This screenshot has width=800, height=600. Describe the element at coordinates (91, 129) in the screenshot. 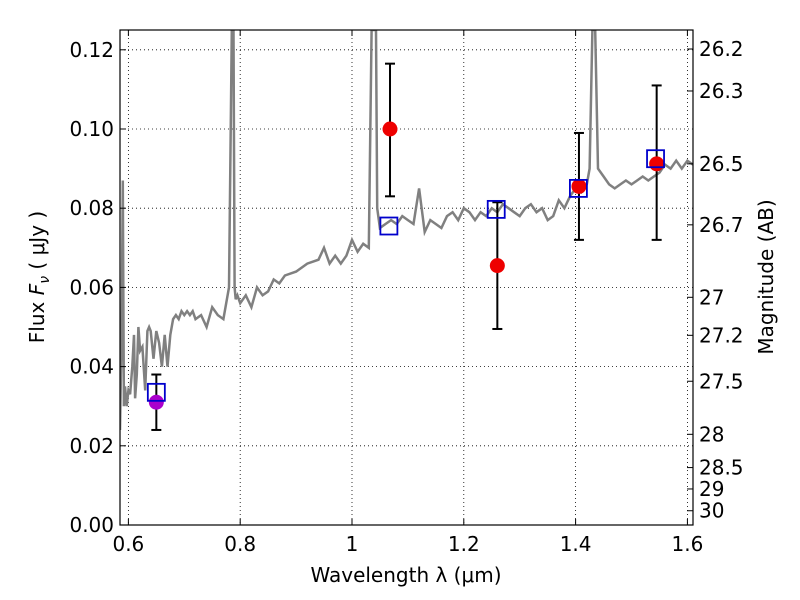

I see `y-tick-label: 0.10` at that location.